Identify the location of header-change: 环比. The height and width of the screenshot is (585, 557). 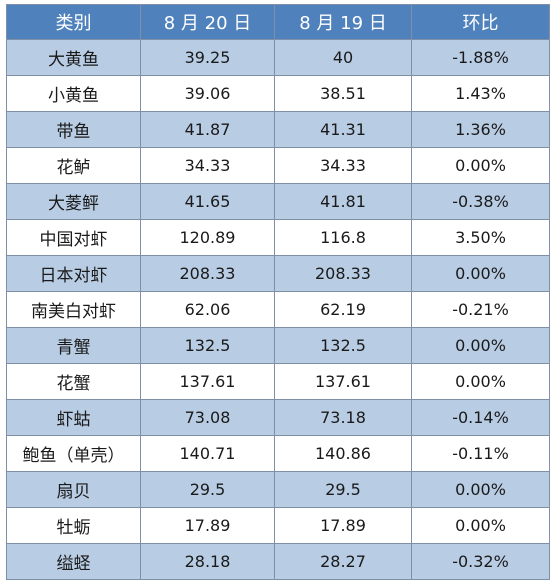
(480, 22).